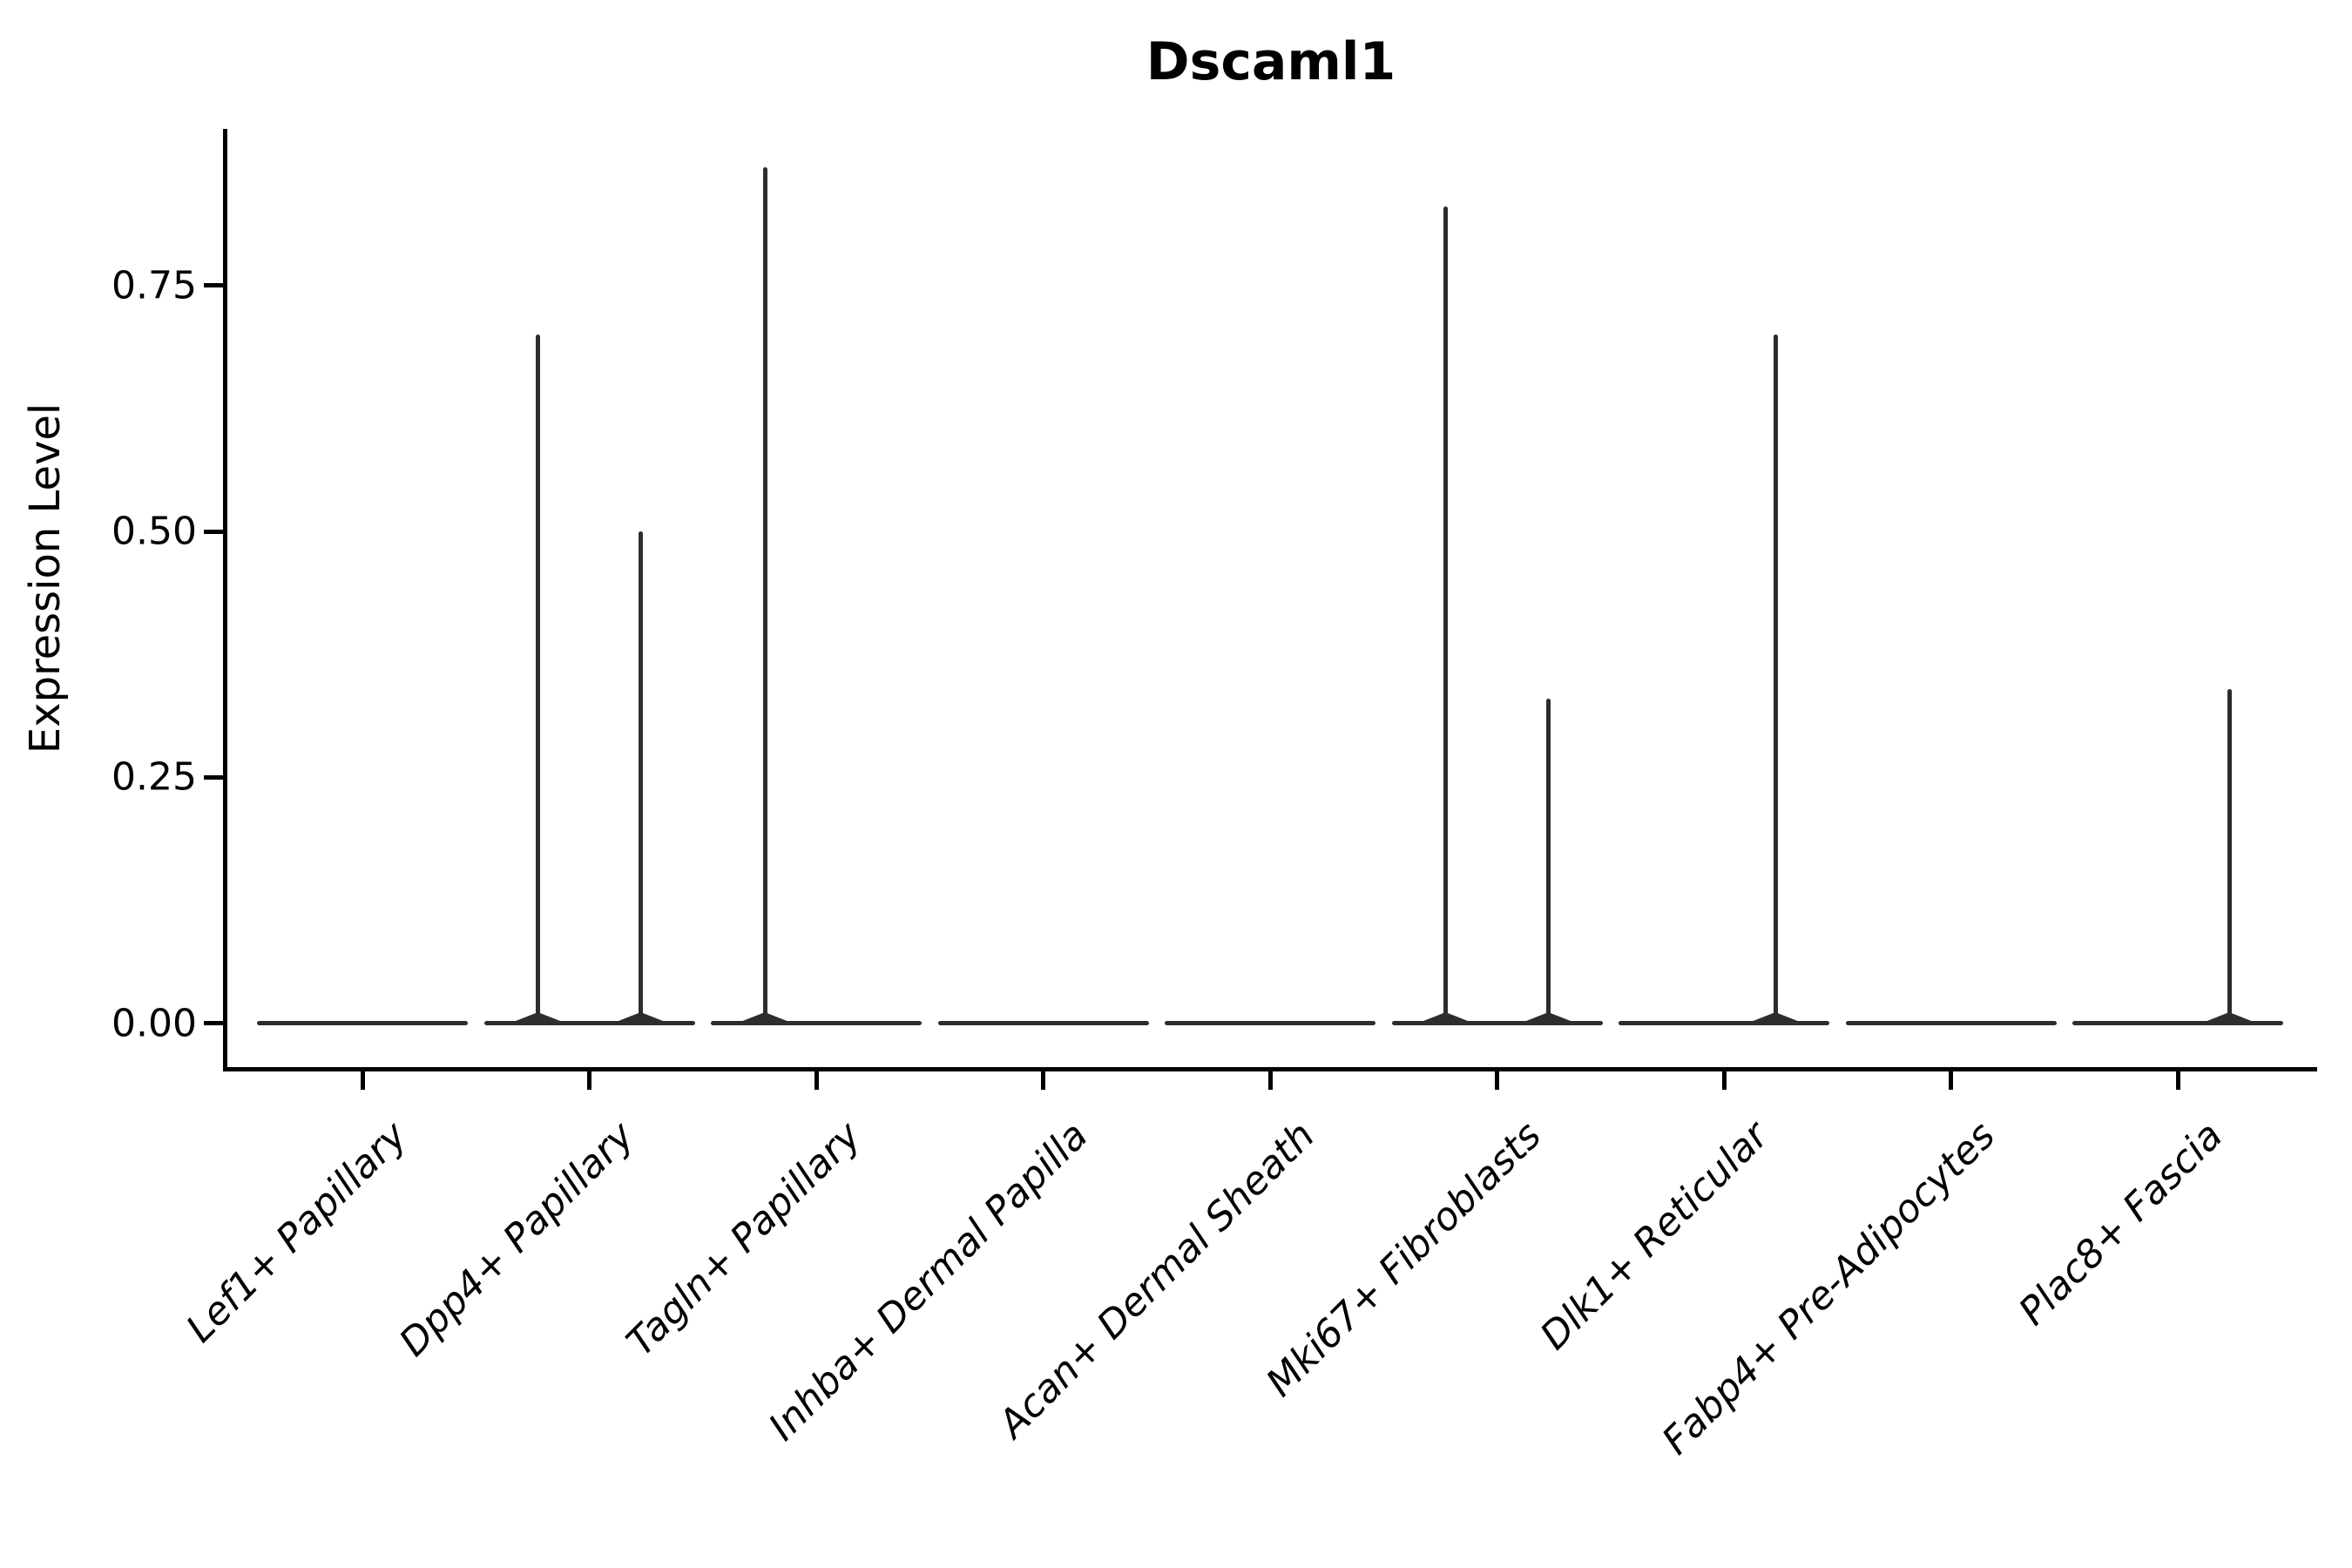 Image resolution: width=2352 pixels, height=1568 pixels. What do you see at coordinates (154, 777) in the screenshot?
I see `y-tick-label: 0.25` at bounding box center [154, 777].